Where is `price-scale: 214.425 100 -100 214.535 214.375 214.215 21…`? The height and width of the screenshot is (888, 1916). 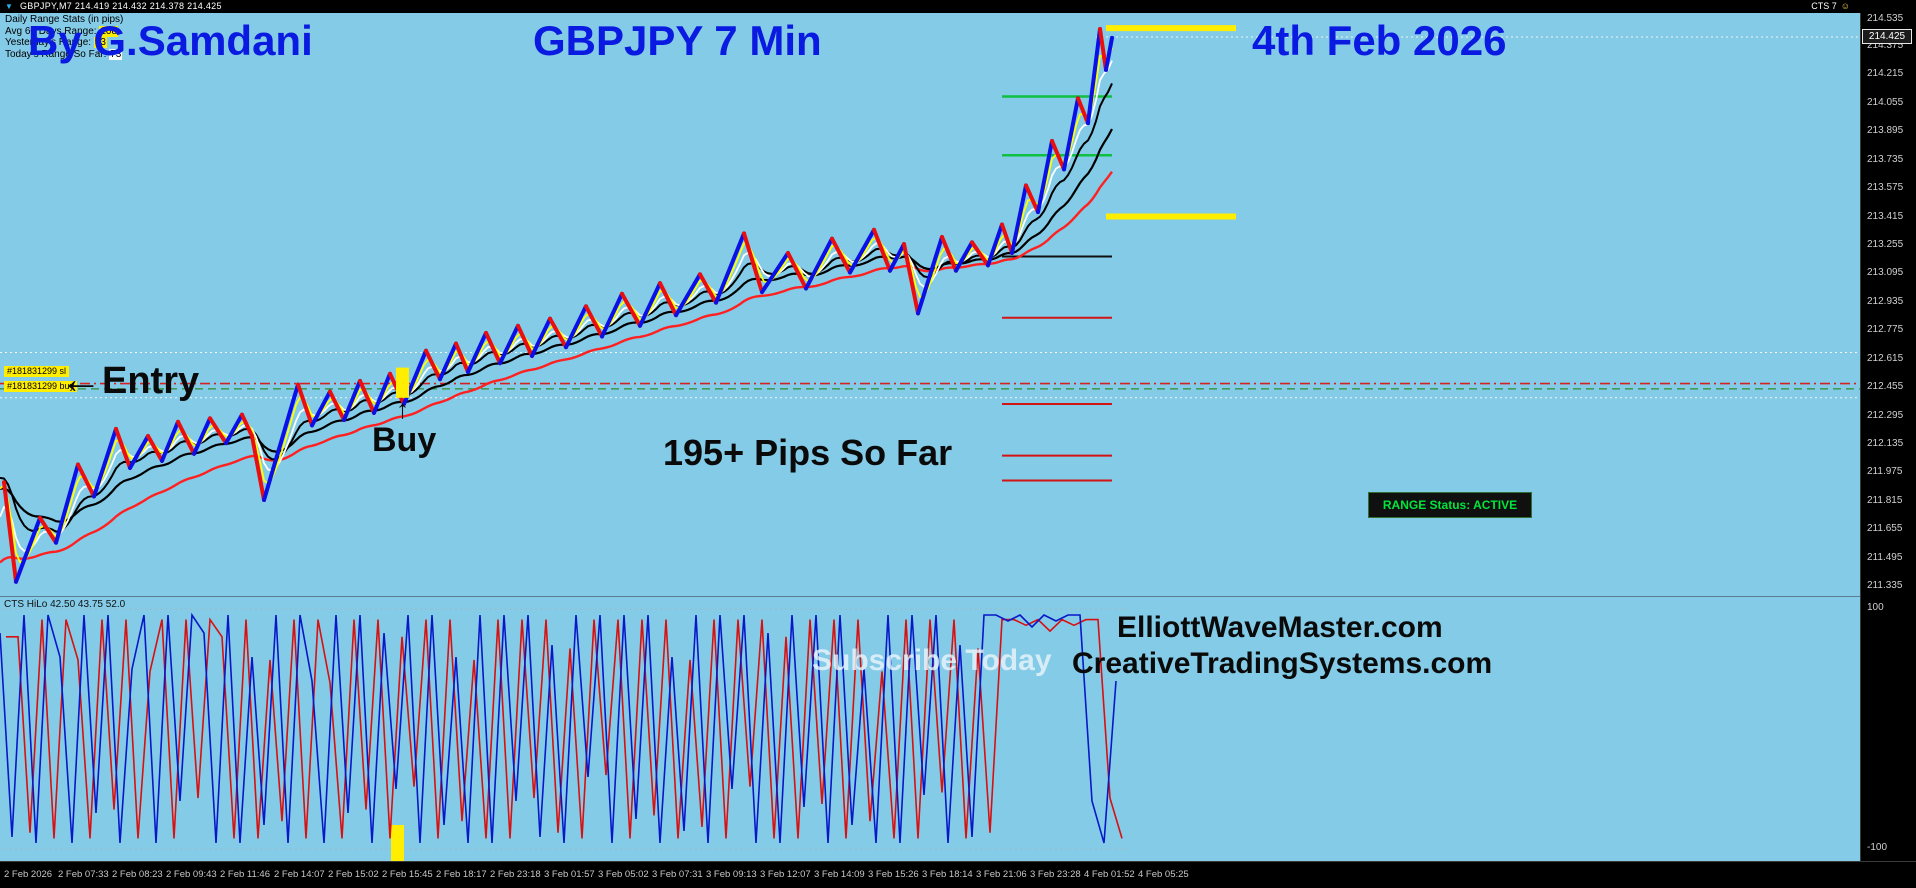 price-scale: 214.425 100 -100 214.535 214.375 214.215 21… is located at coordinates (1888, 437).